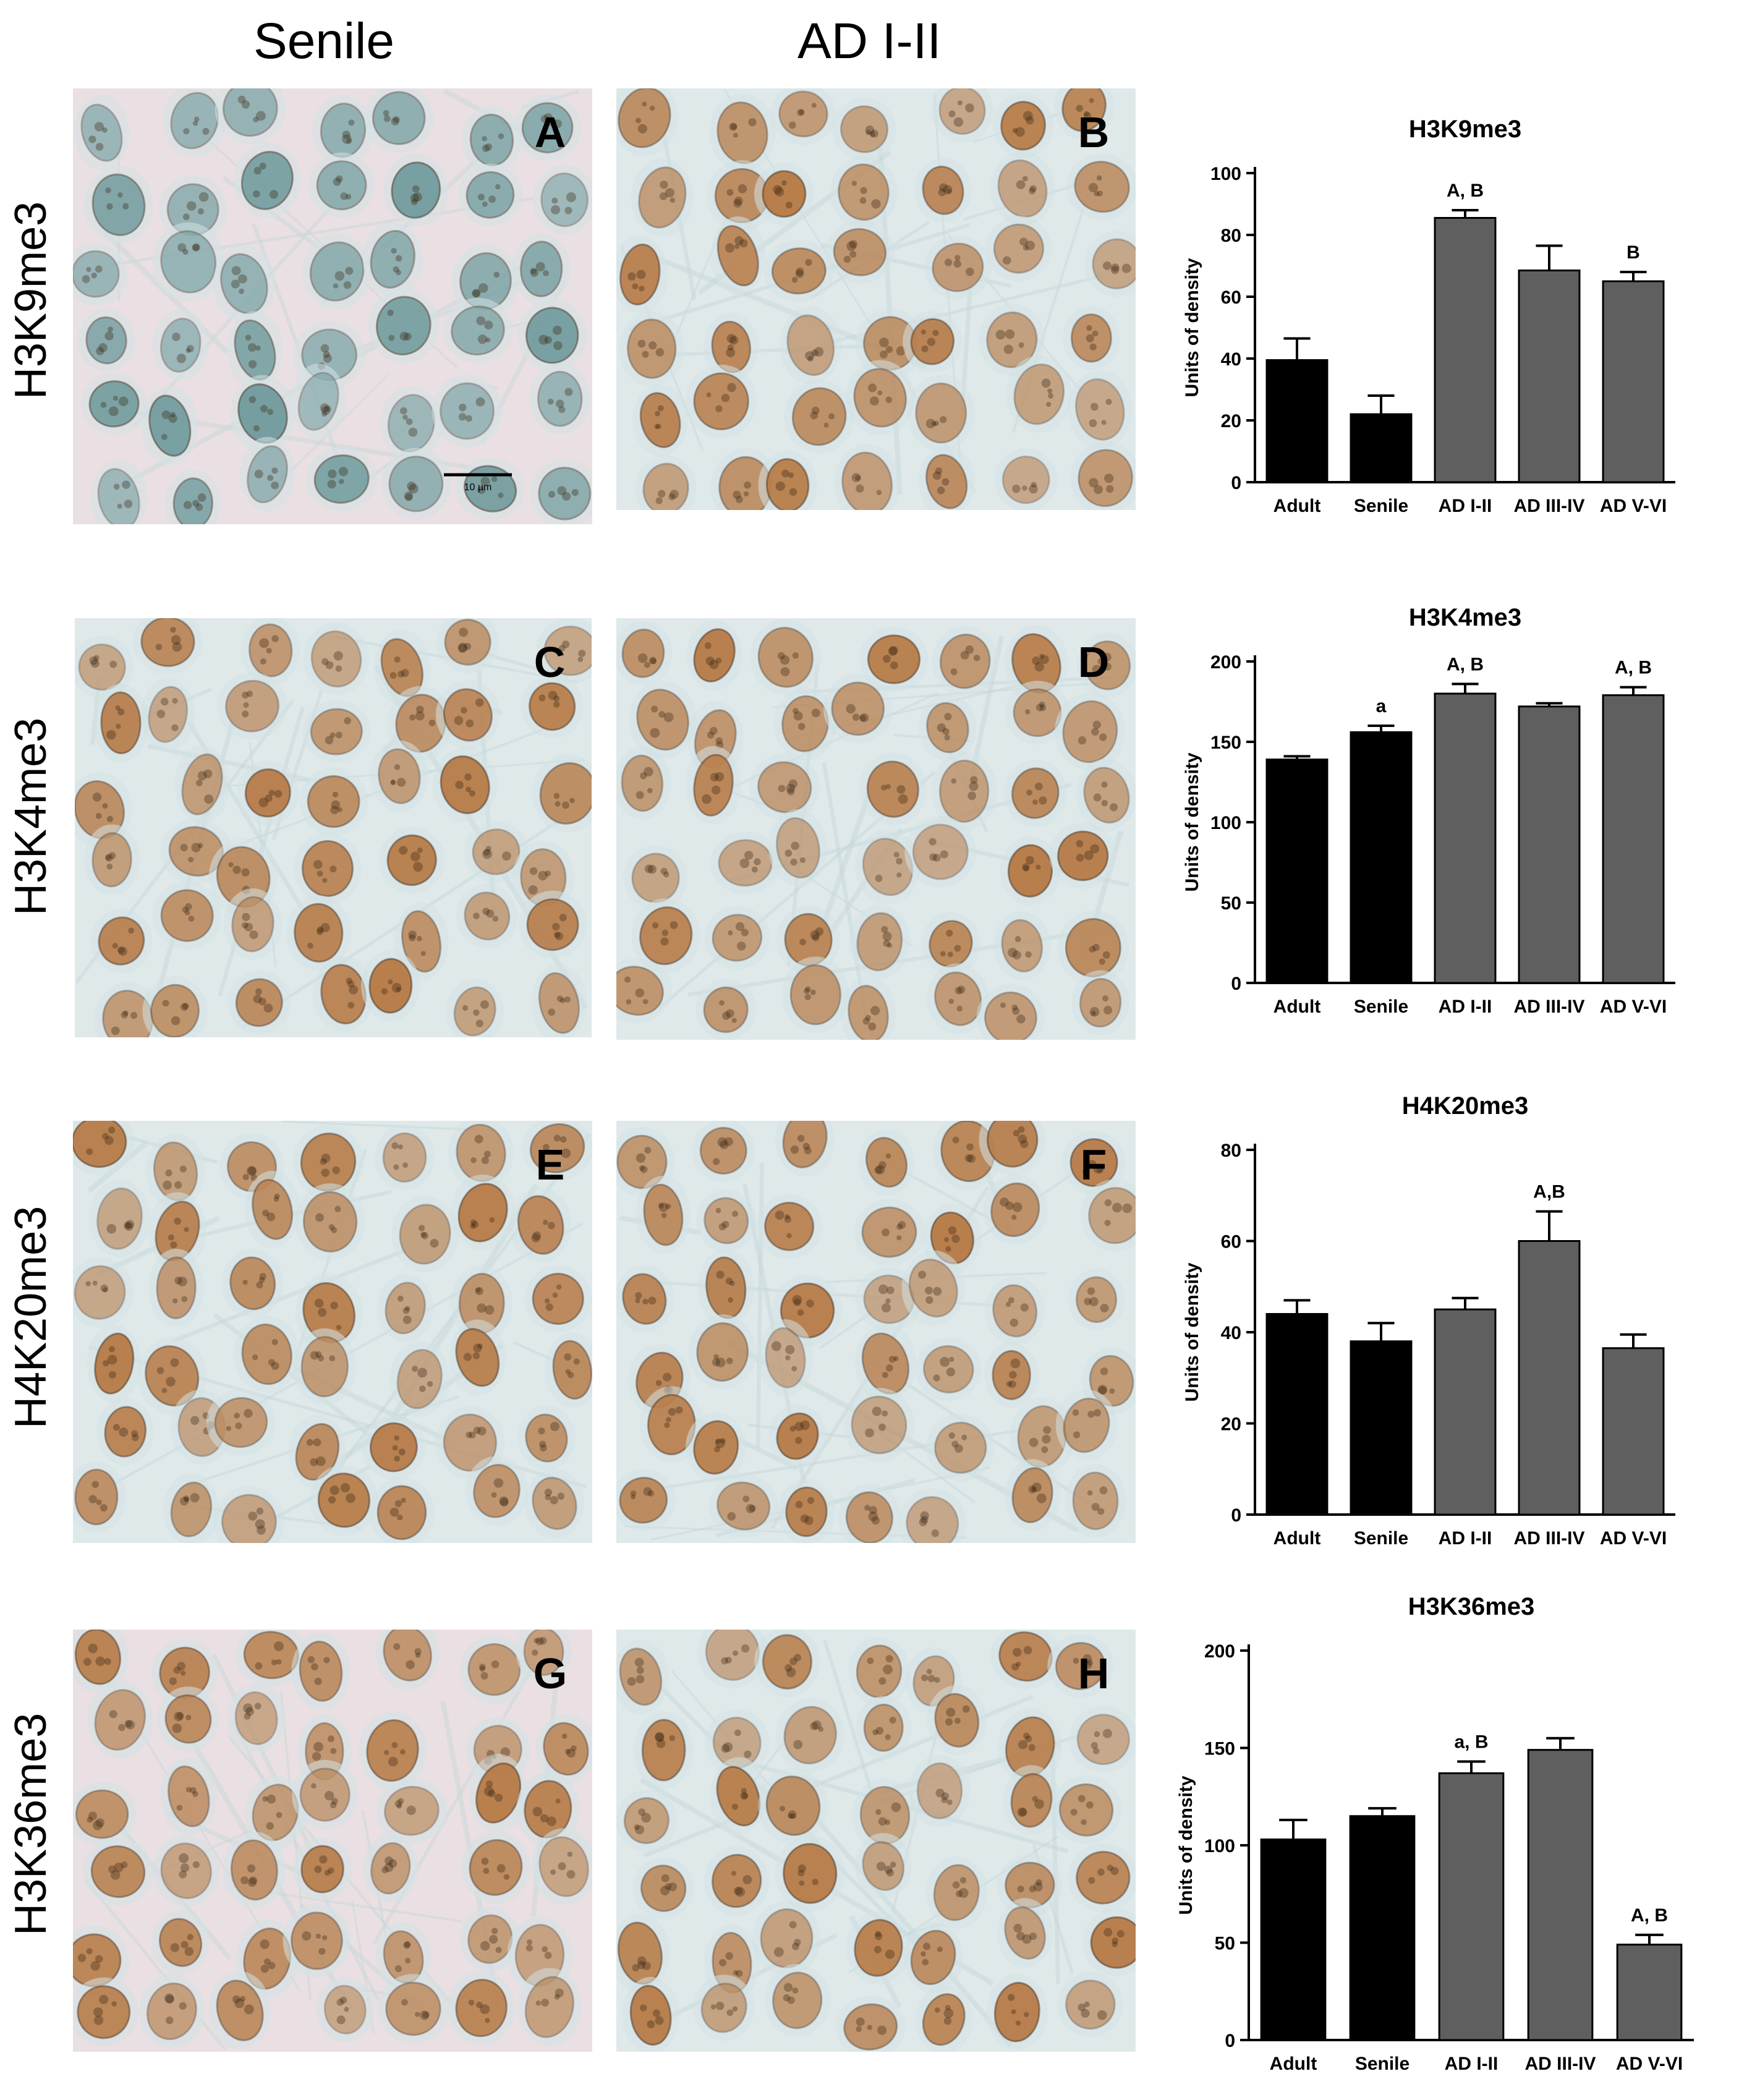  What do you see at coordinates (550, 1673) in the screenshot?
I see `panel-letter: G` at bounding box center [550, 1673].